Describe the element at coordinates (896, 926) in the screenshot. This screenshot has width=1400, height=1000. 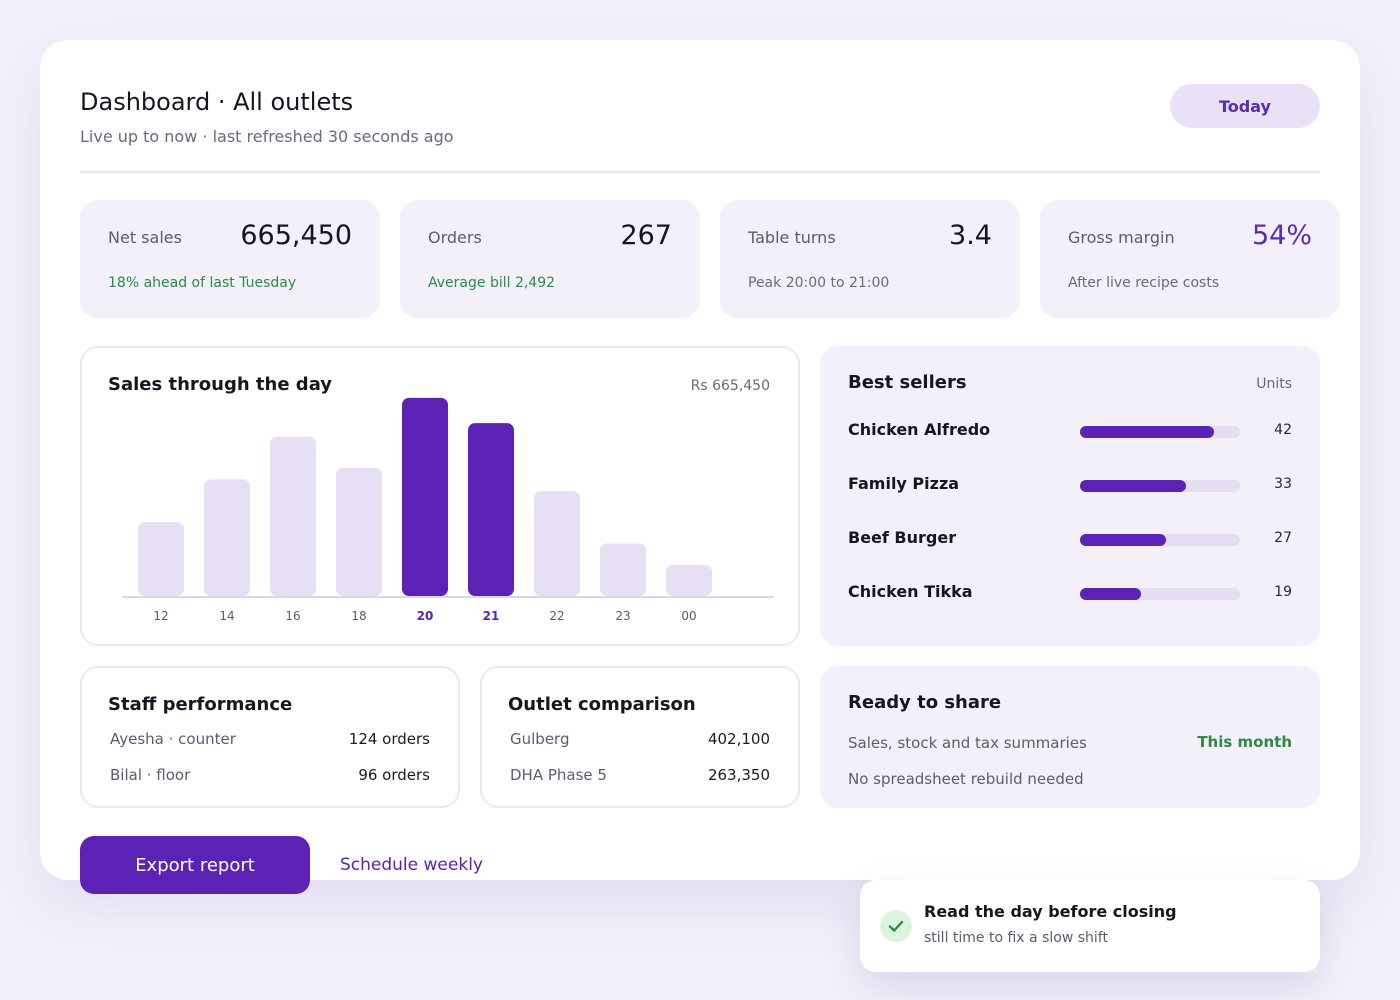
I see `check-icon` at that location.